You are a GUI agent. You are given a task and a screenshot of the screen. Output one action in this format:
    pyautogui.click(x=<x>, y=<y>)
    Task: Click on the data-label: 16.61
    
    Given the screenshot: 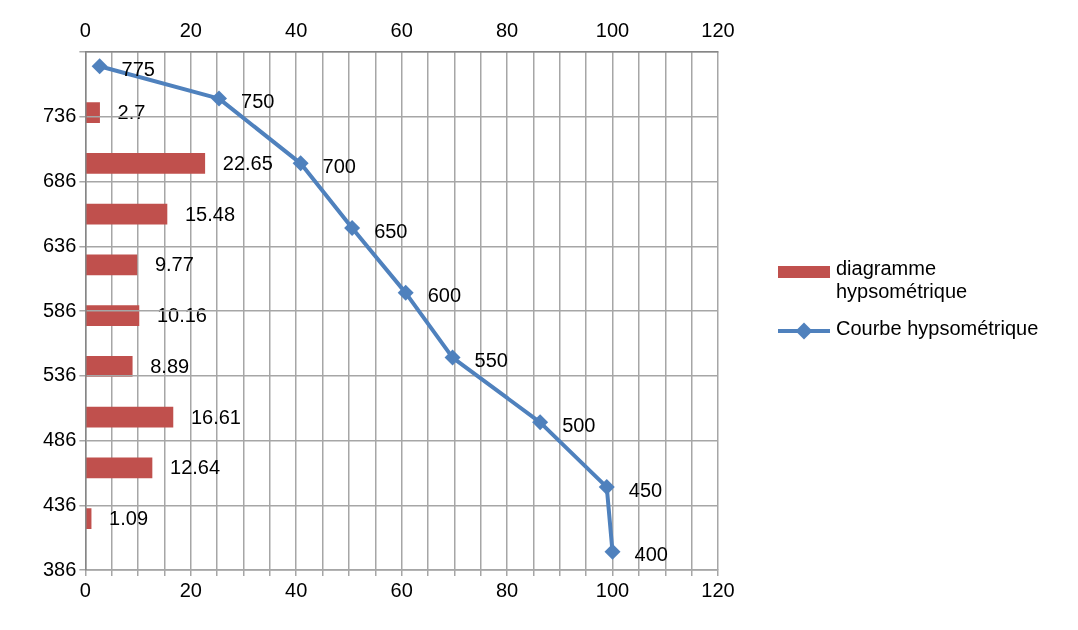 What is the action you would take?
    pyautogui.click(x=215, y=416)
    